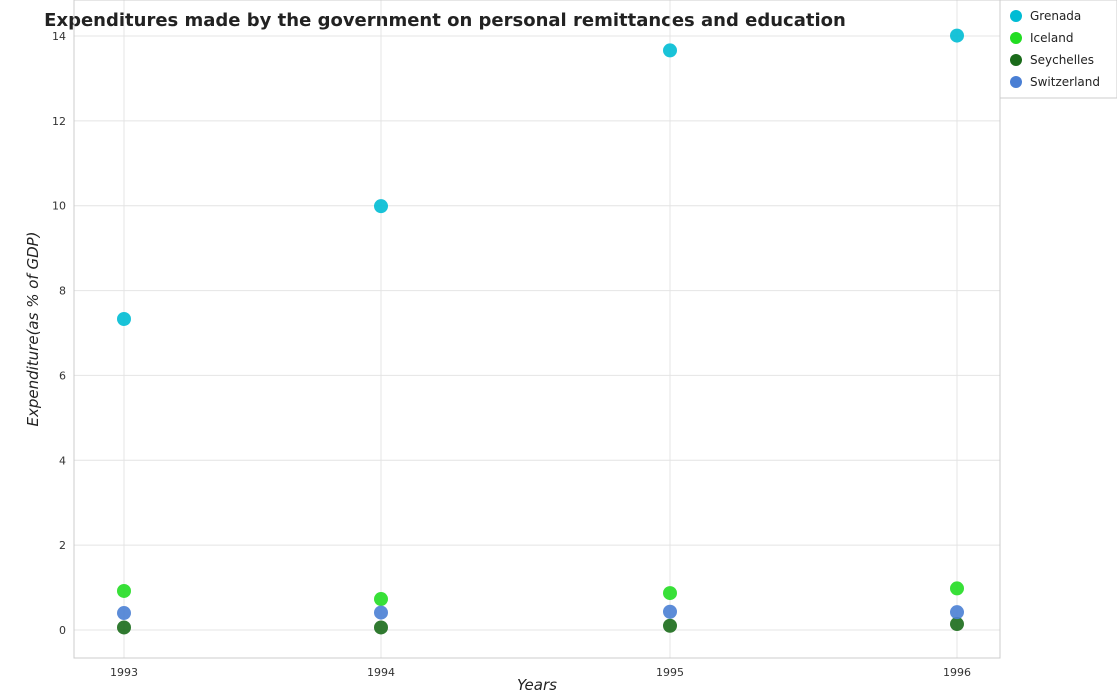 The width and height of the screenshot is (1117, 700). What do you see at coordinates (59, 206) in the screenshot?
I see `y-tick-label: 10` at bounding box center [59, 206].